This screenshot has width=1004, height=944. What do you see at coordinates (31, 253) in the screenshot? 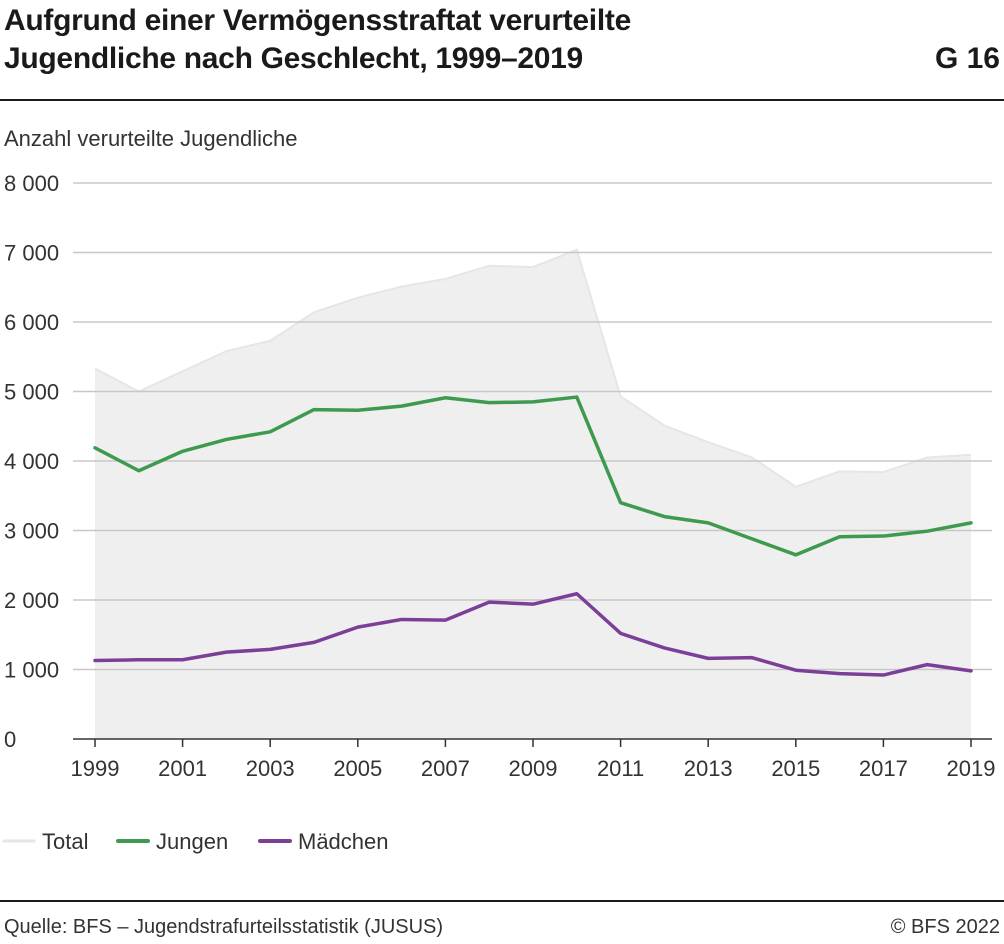
I see `y-tick-label-7000: 7 000` at bounding box center [31, 253].